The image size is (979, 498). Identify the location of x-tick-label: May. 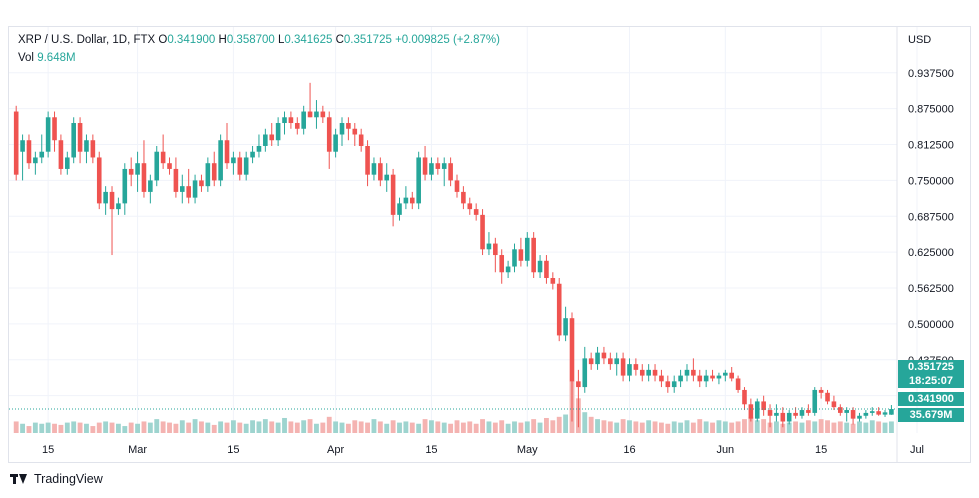
(527, 450).